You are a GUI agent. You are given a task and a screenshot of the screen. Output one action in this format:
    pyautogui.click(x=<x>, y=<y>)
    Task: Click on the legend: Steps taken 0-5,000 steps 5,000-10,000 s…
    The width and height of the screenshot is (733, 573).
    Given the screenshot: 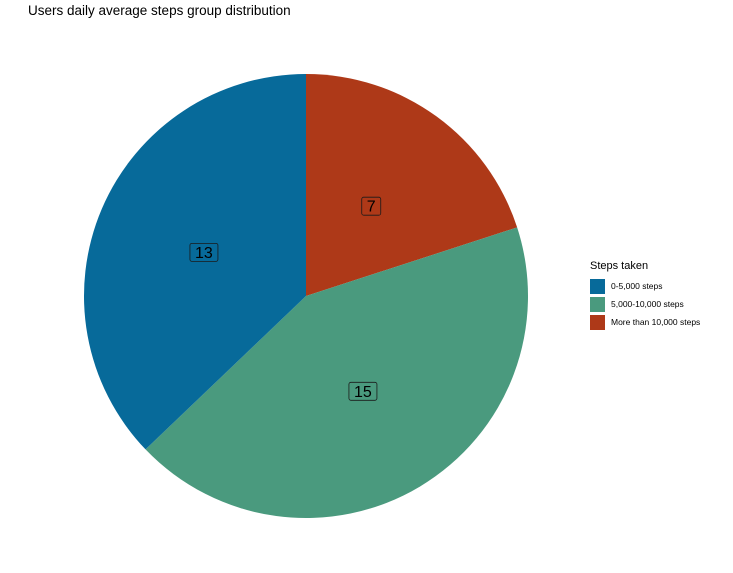 What is the action you would take?
    pyautogui.click(x=645, y=295)
    